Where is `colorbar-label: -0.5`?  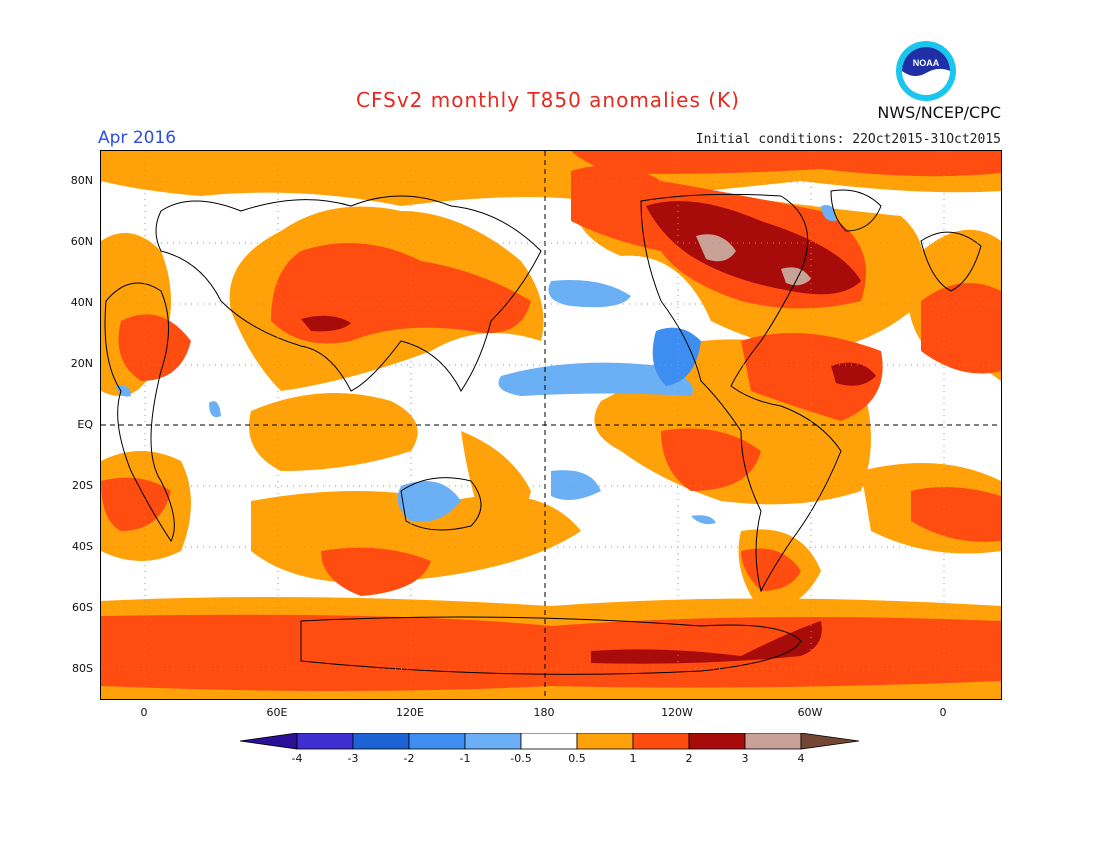
colorbar-label: -0.5 is located at coordinates (521, 758).